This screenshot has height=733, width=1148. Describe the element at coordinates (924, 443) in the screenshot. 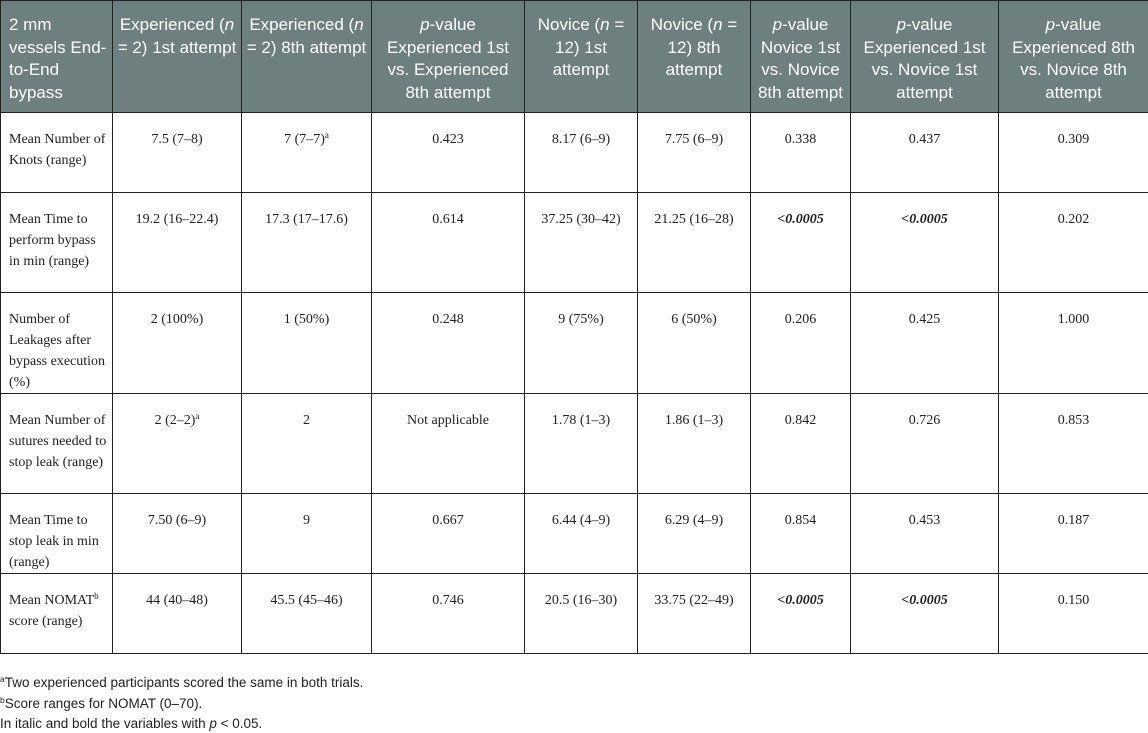

I see `table-cell: 0.726` at that location.